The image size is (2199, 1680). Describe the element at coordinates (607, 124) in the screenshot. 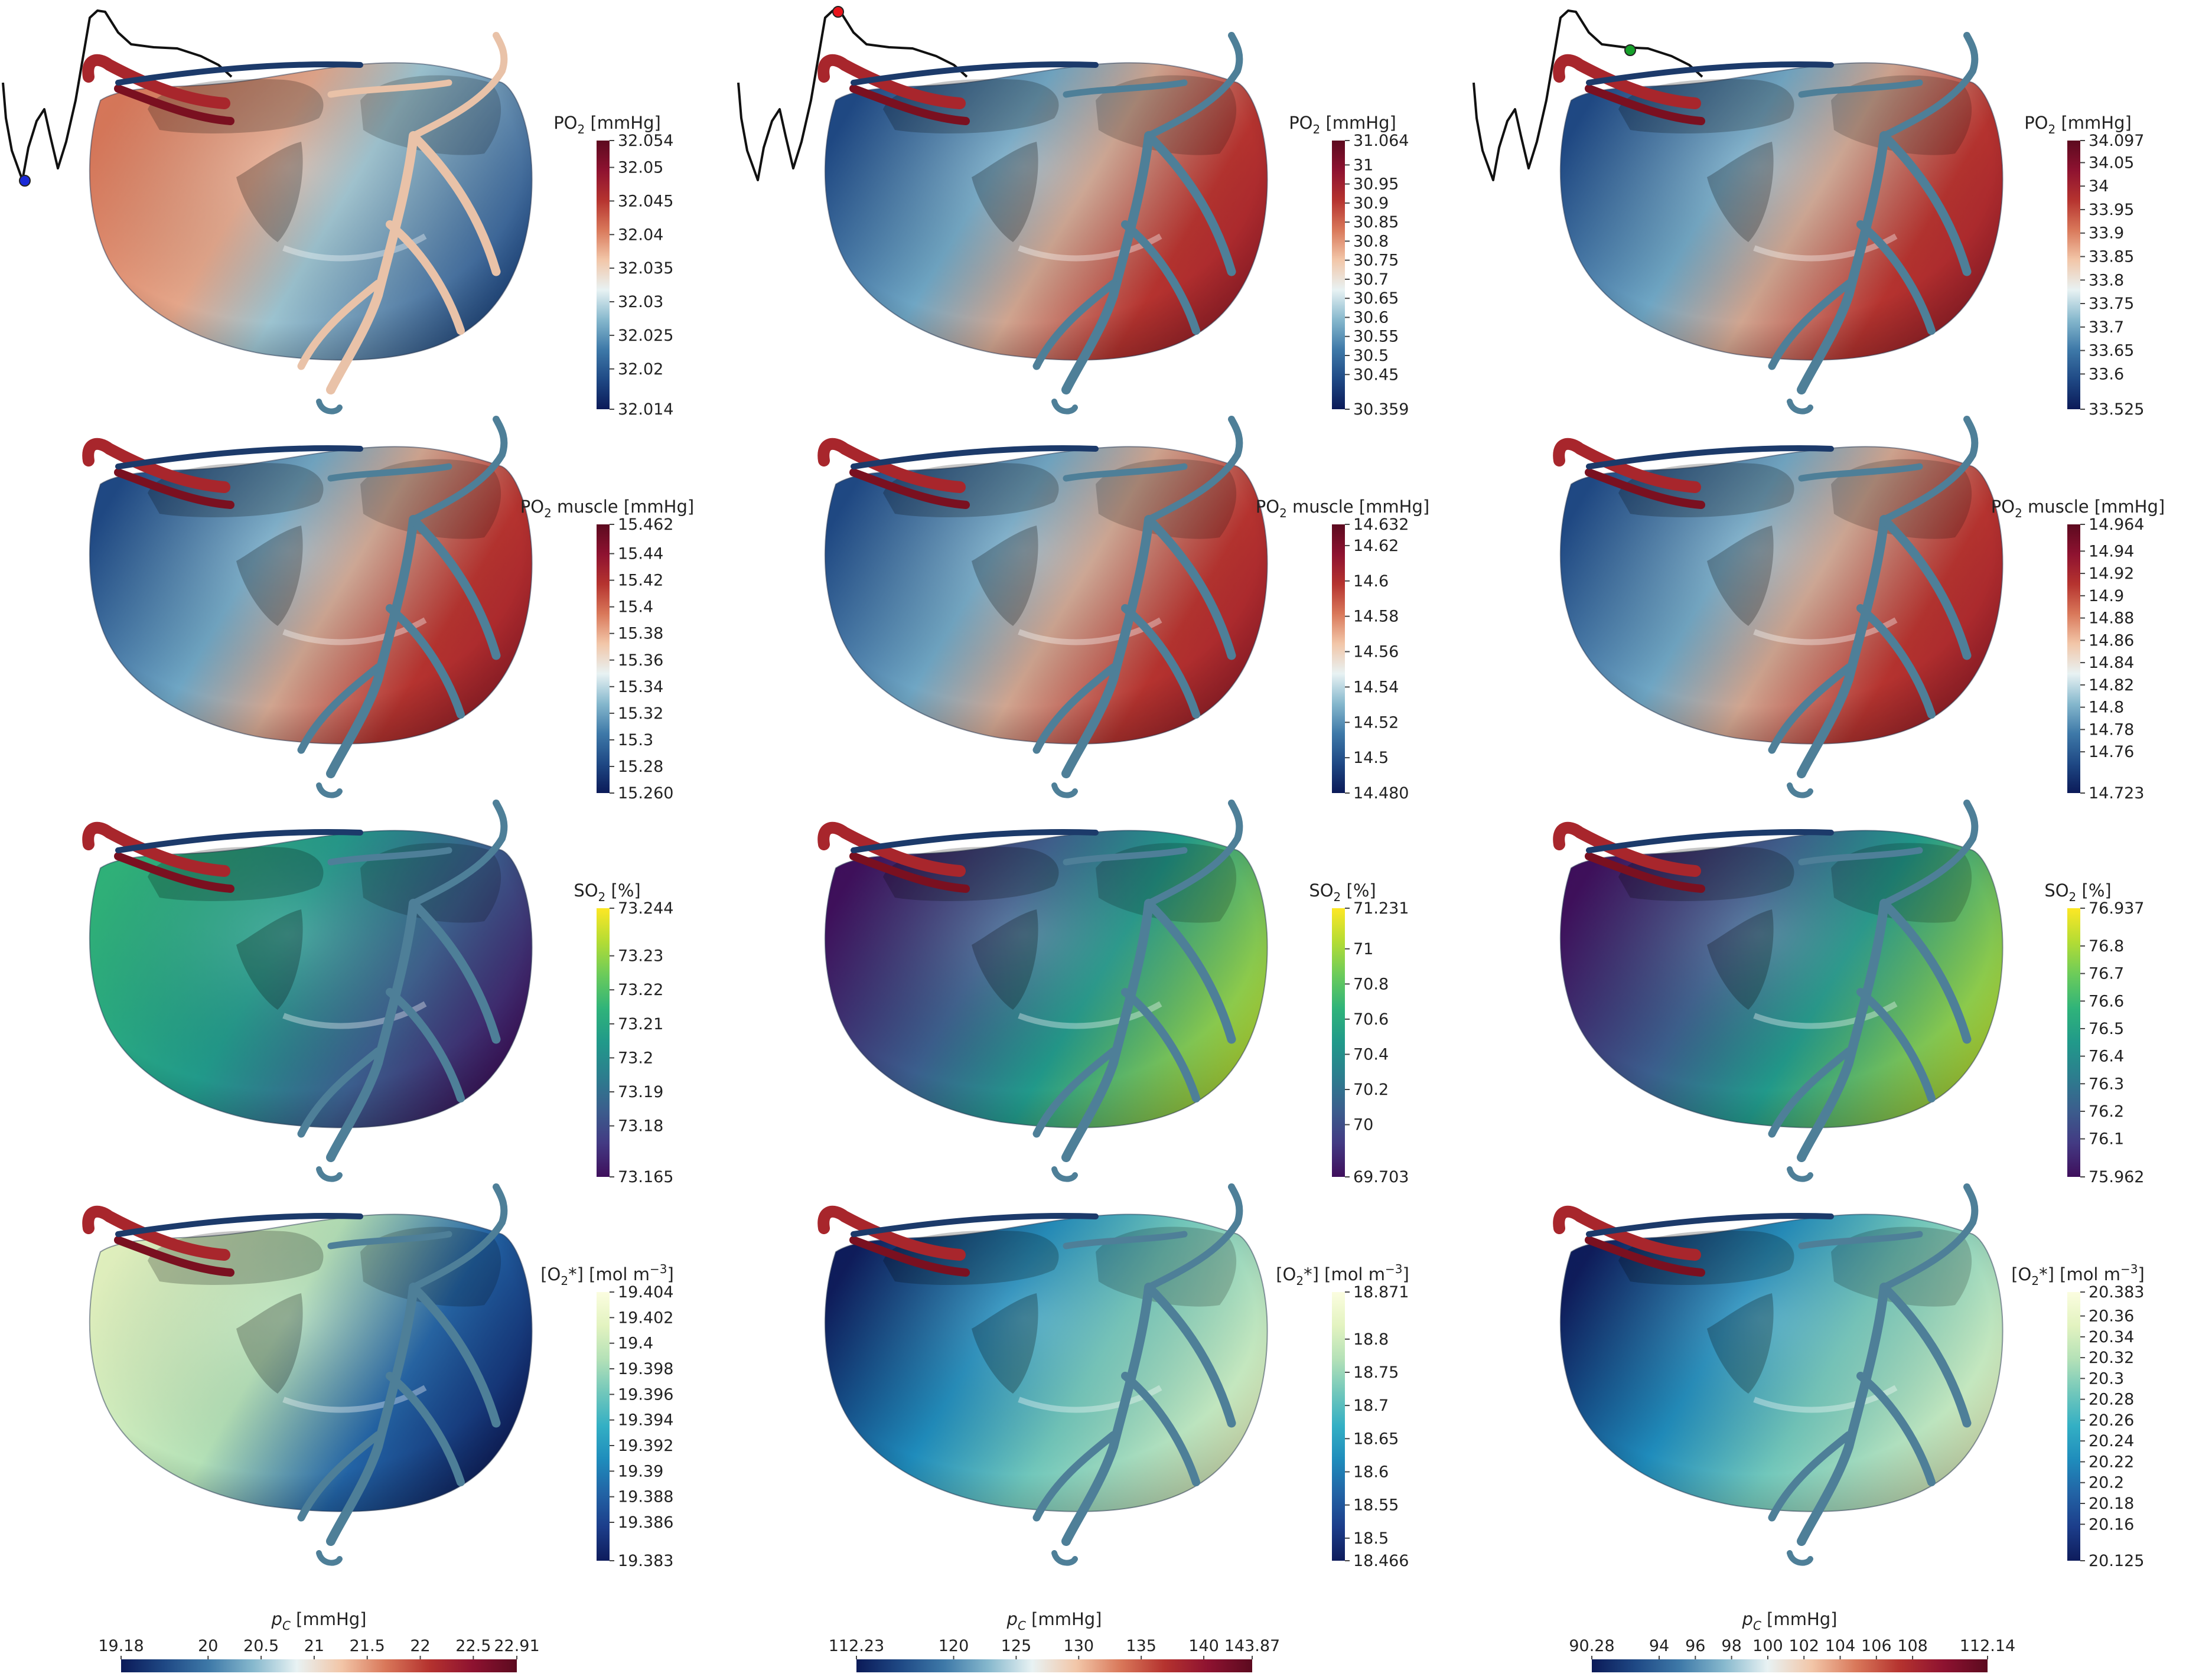

I see `colorbar-title: PO2 [mmHg]` at that location.